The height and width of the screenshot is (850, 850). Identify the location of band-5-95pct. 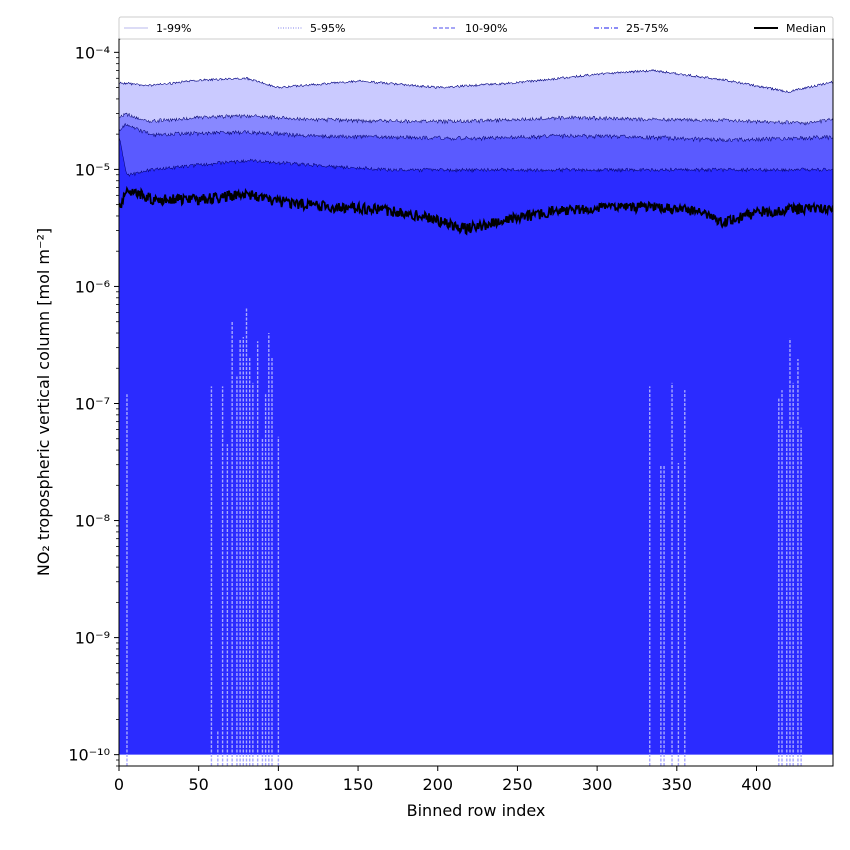
(476, 97).